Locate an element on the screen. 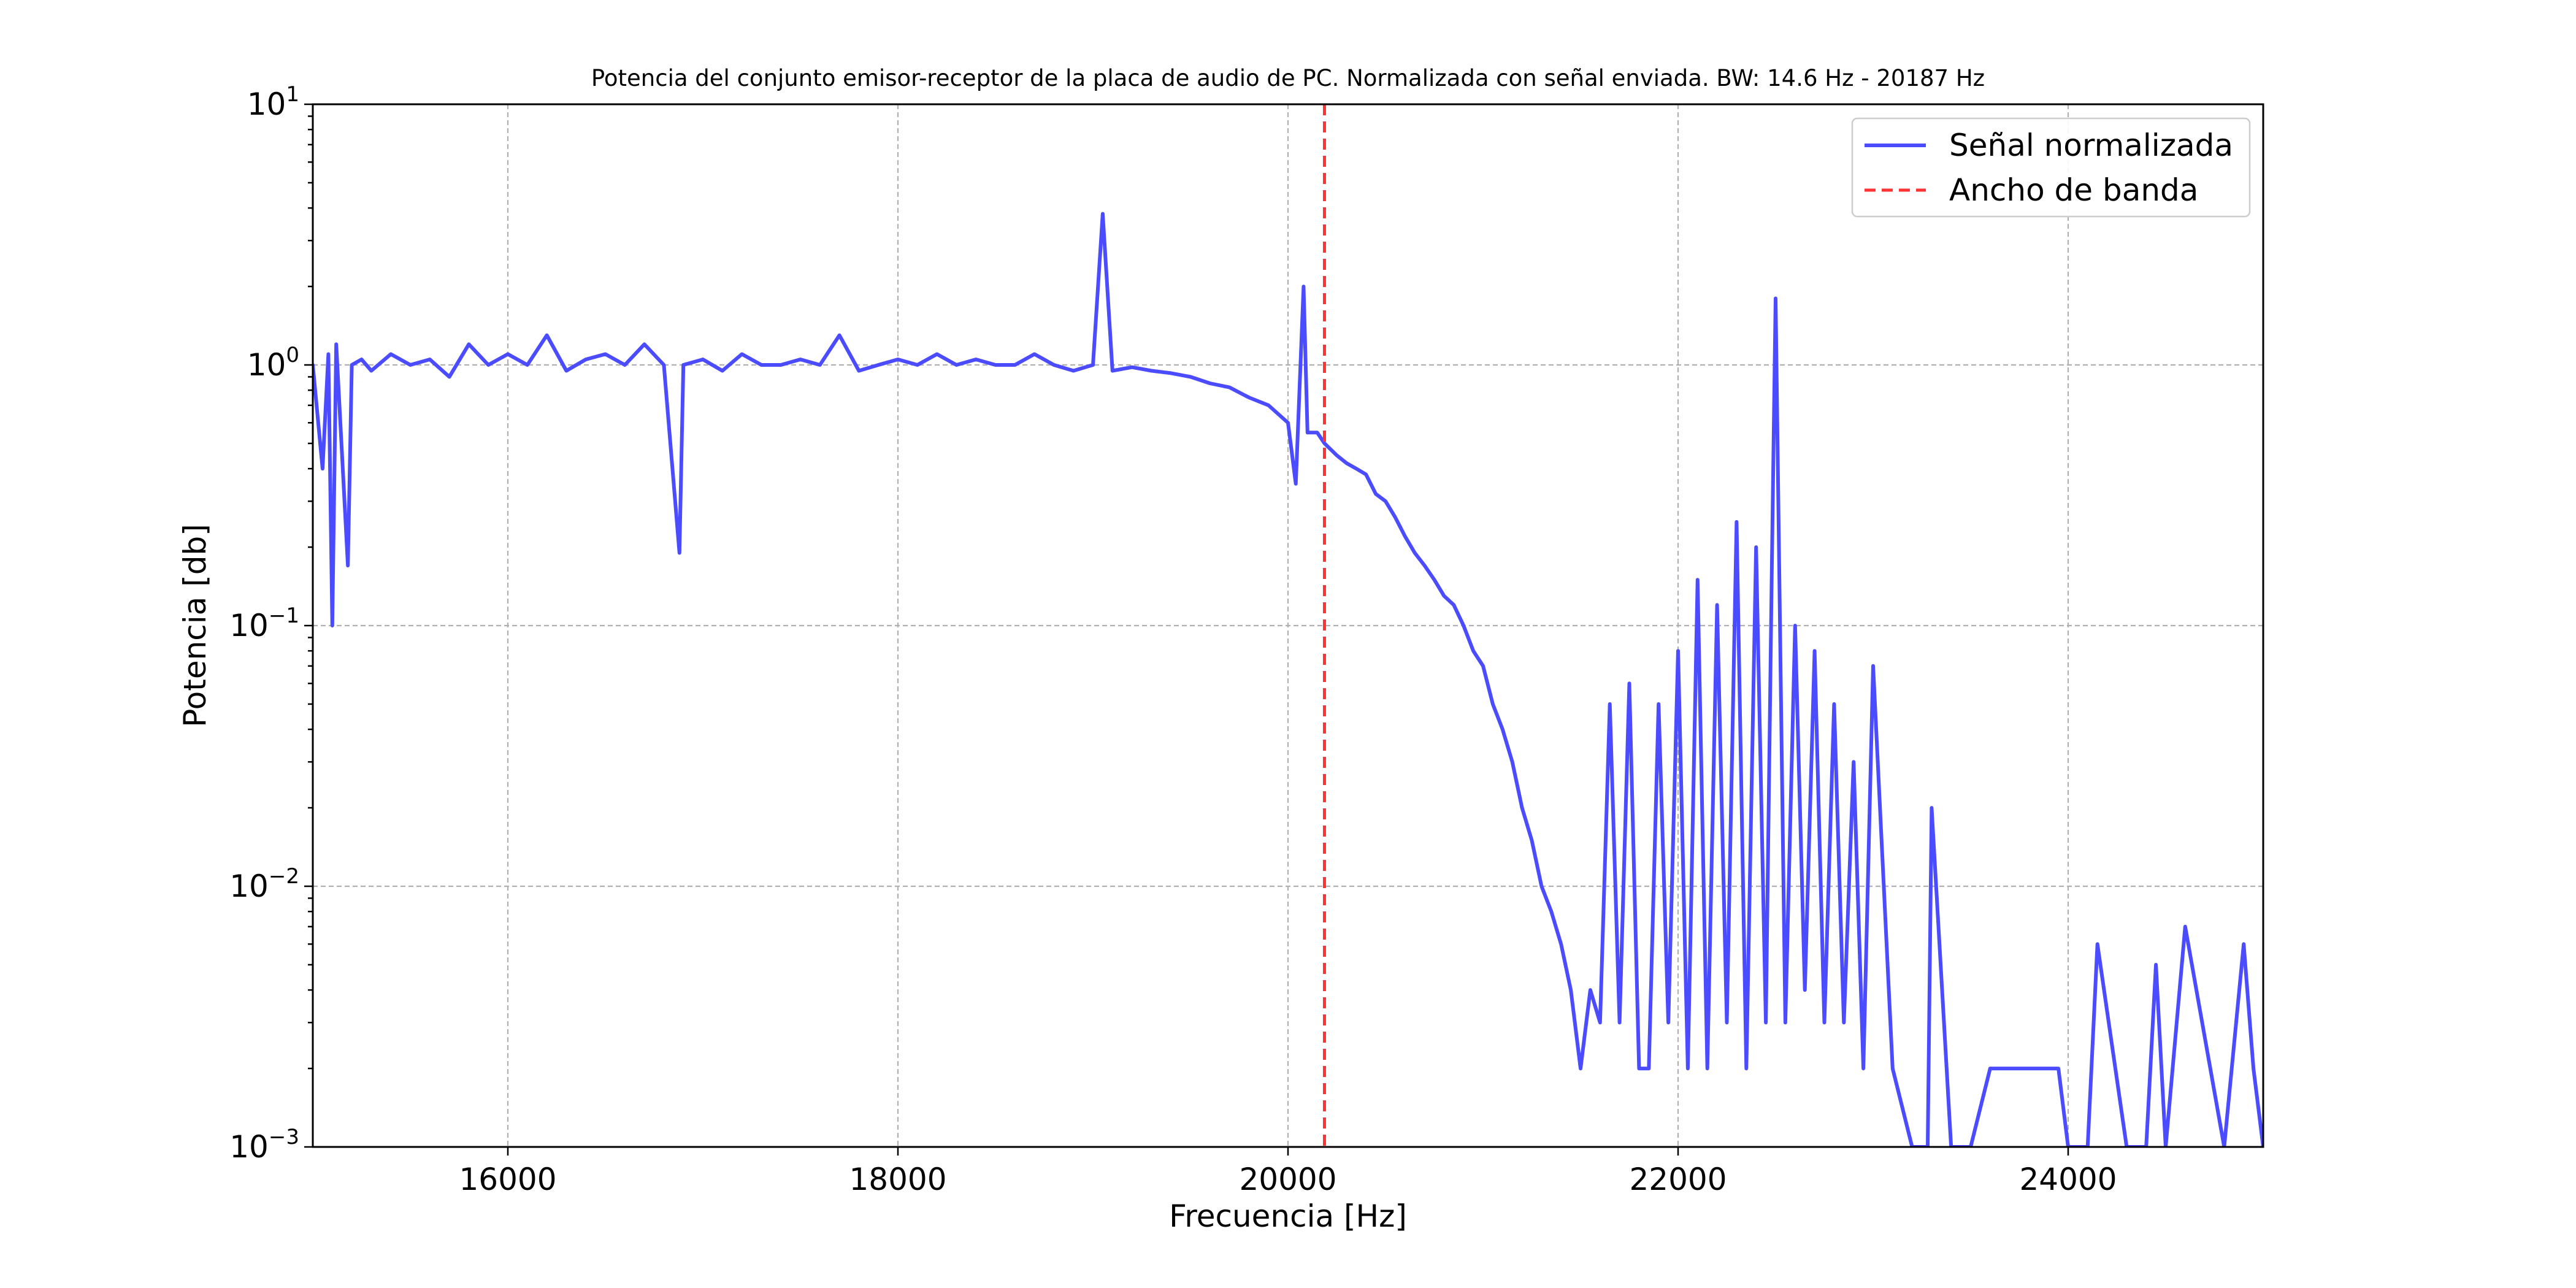 The width and height of the screenshot is (2576, 1288). x-axis-label: Frecuencia [Hz] is located at coordinates (1288, 1216).